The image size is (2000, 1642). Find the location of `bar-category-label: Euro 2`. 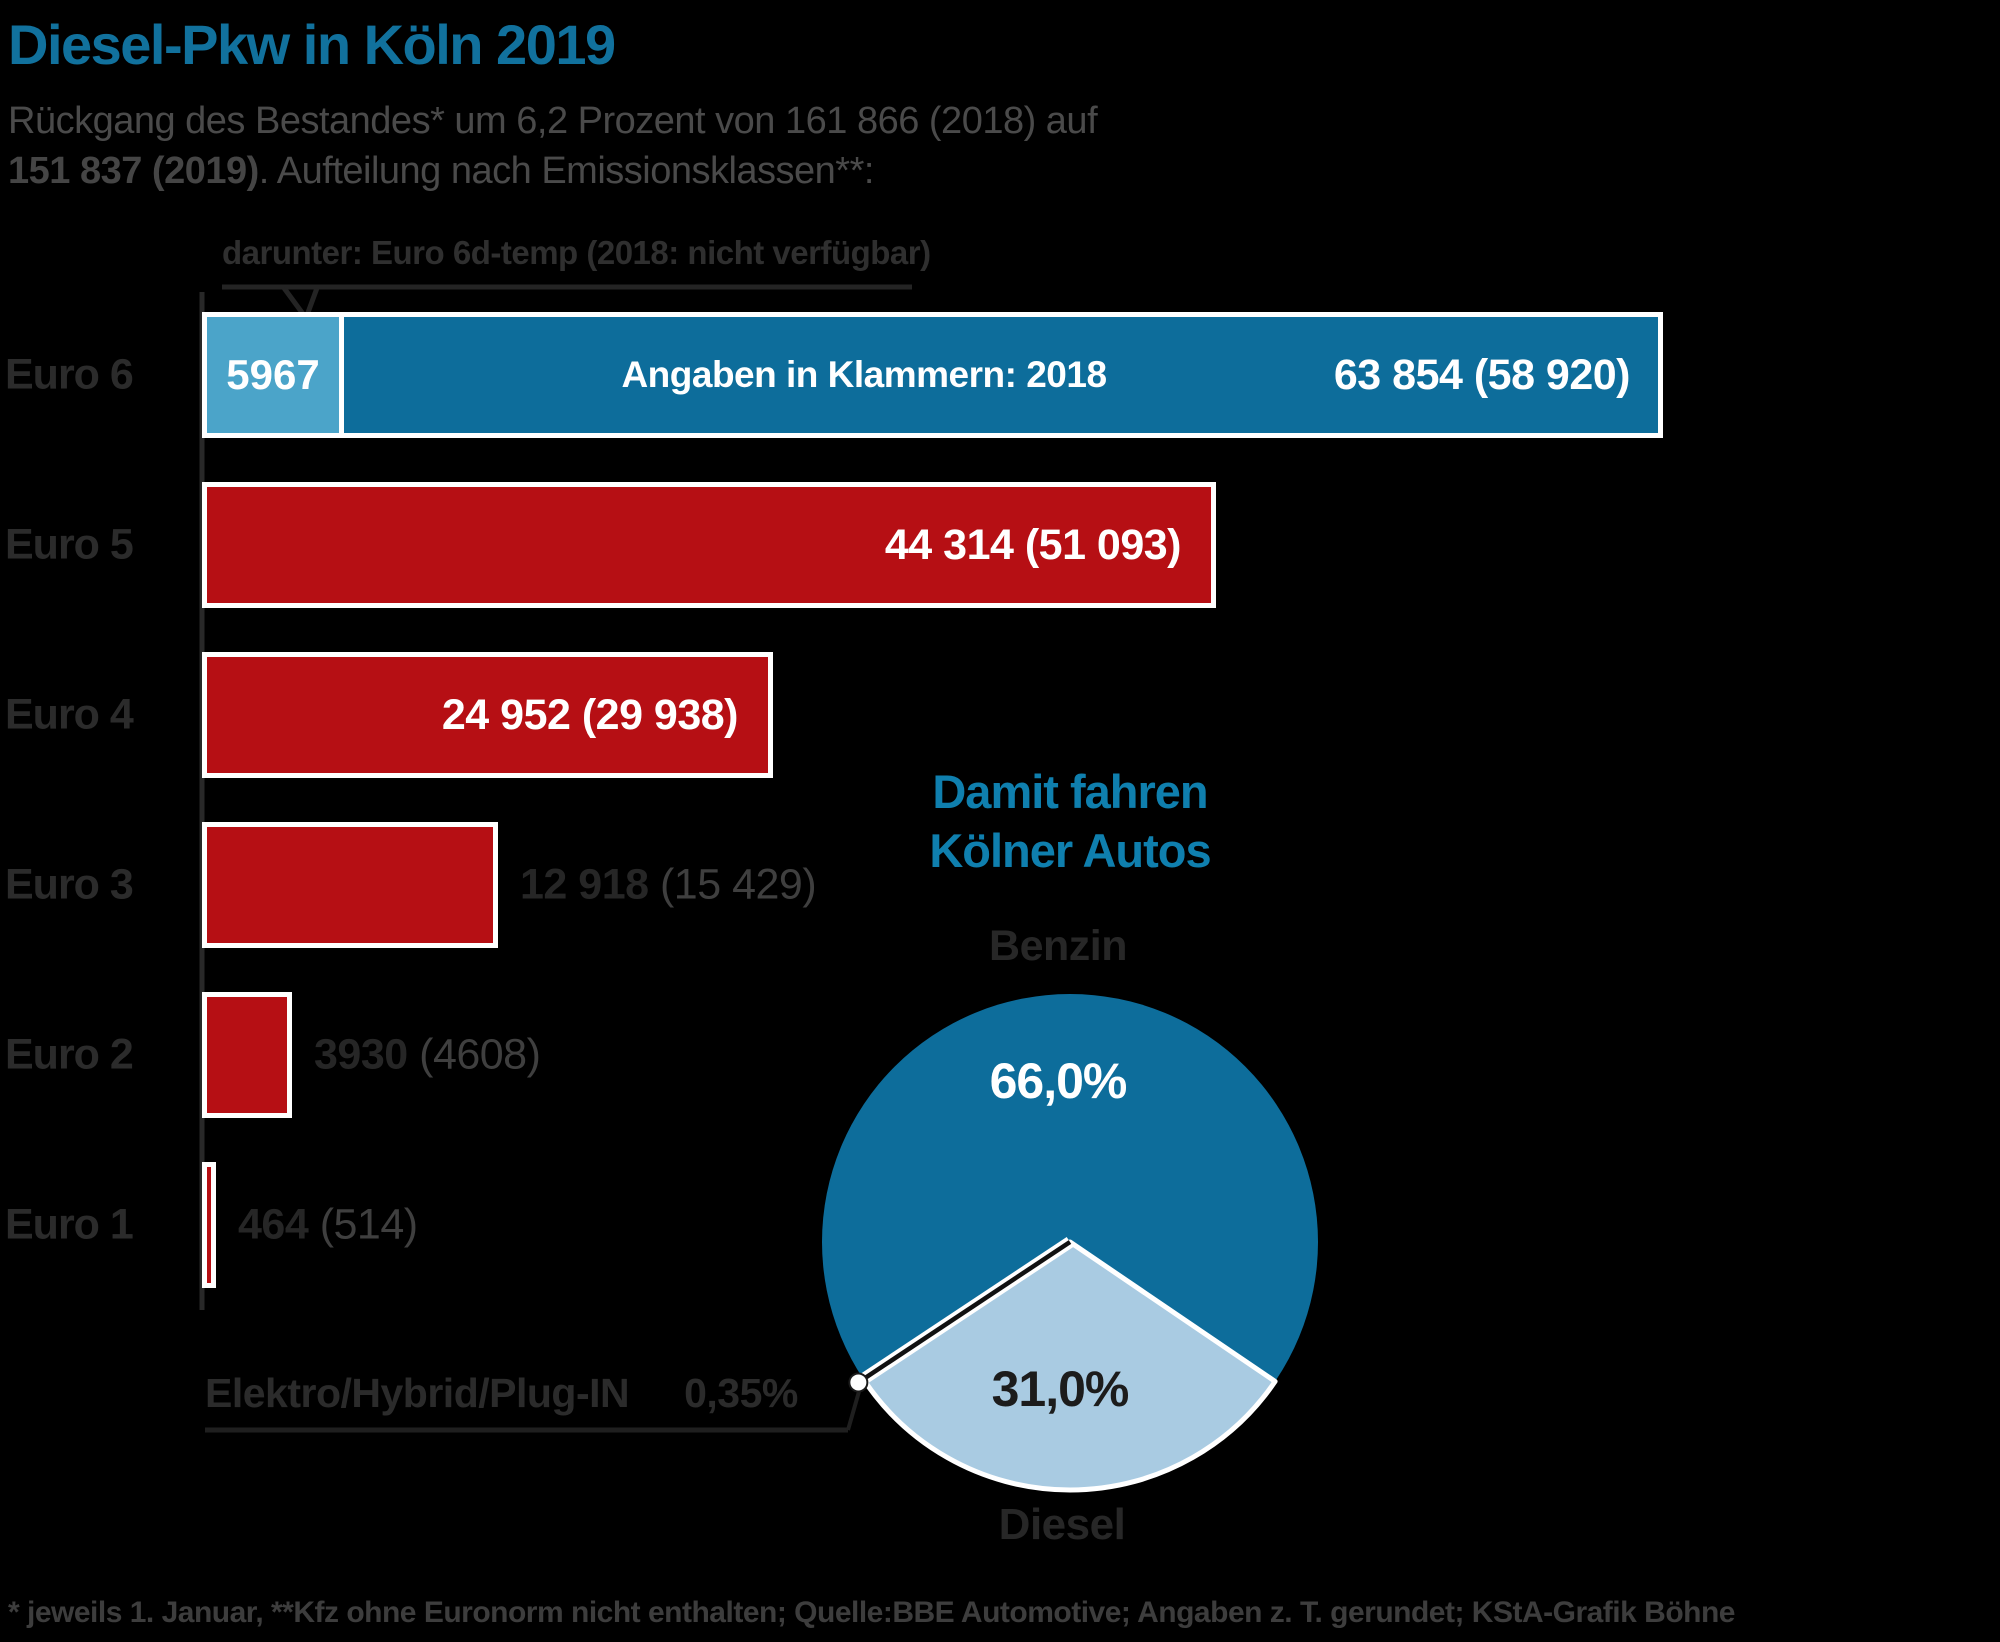

bar-category-label: Euro 2 is located at coordinates (69, 1054).